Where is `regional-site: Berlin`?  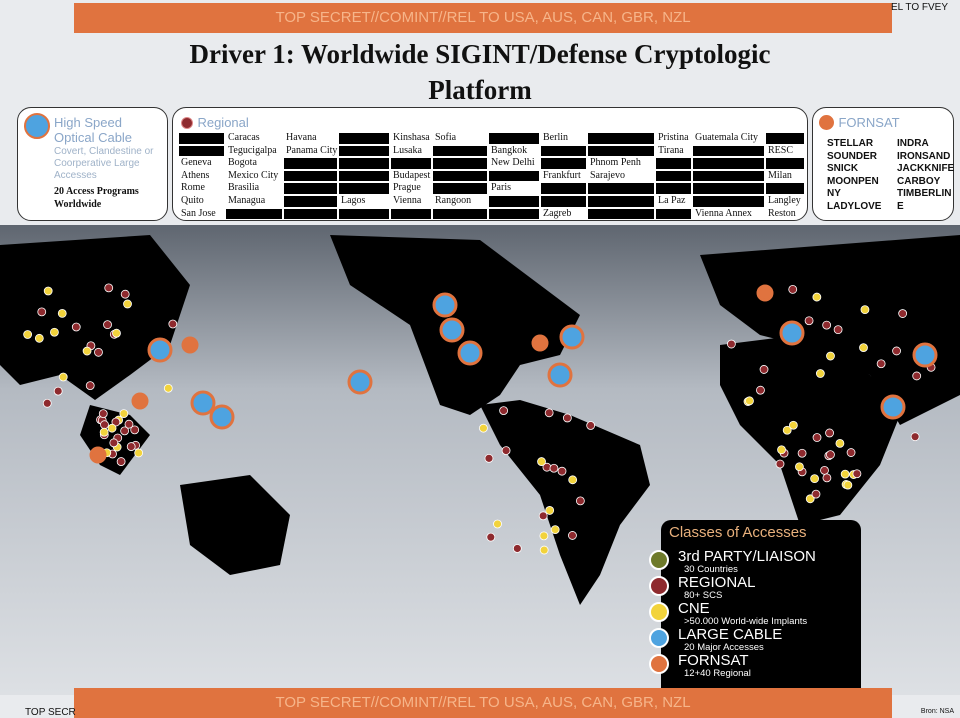
regional-site: Berlin is located at coordinates (555, 137).